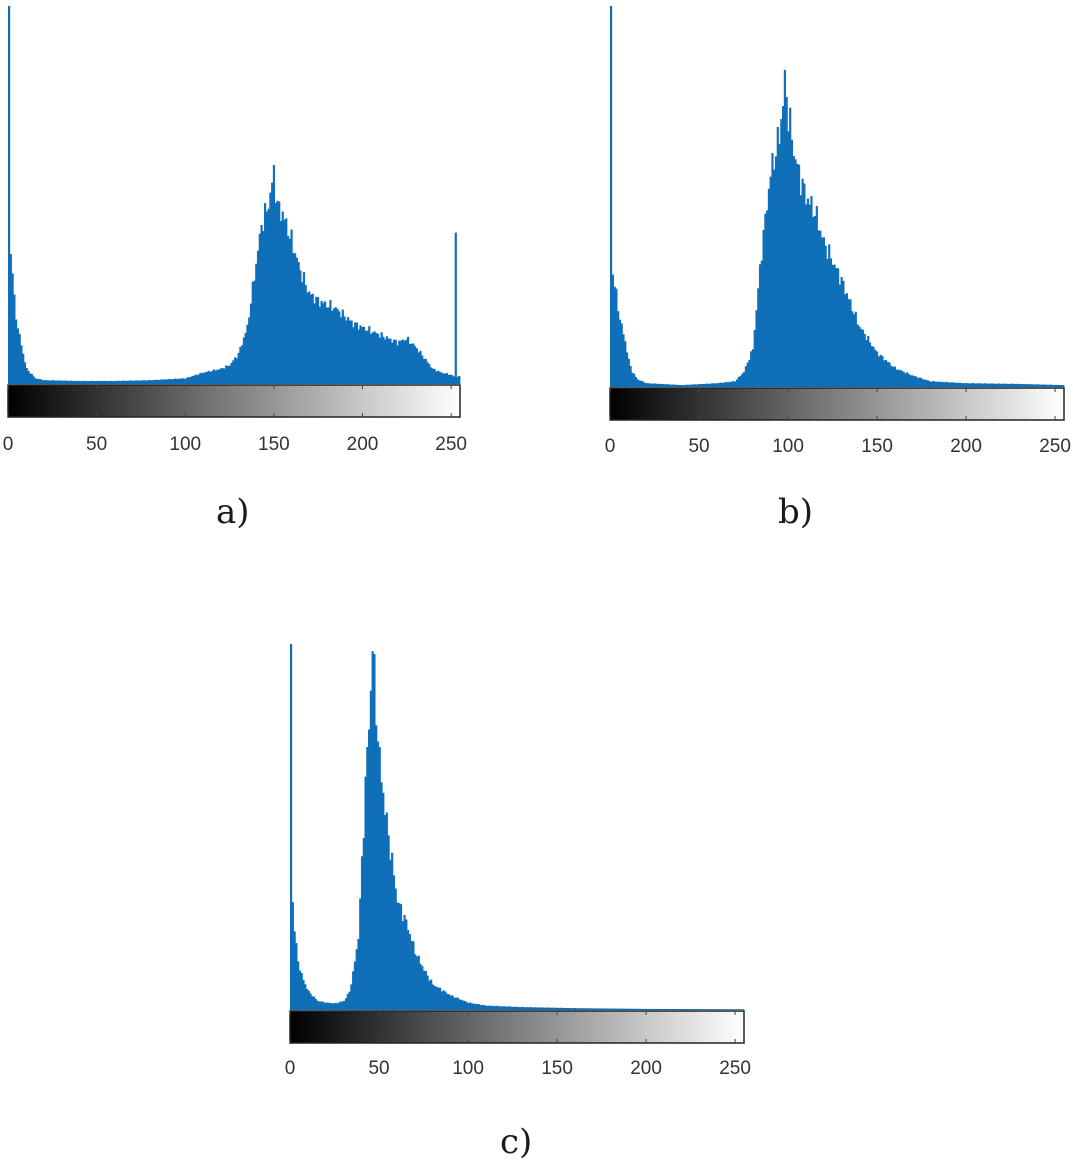 The width and height of the screenshot is (1073, 1164). Describe the element at coordinates (966, 446) in the screenshot. I see `x-tick-label: 200` at that location.